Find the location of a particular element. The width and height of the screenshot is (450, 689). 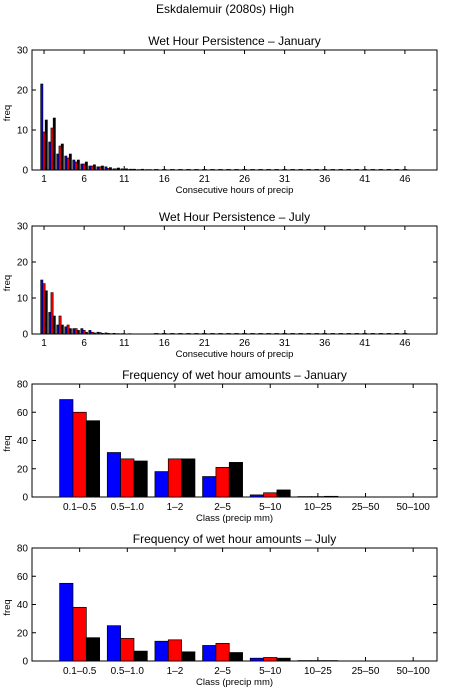

x-axis-label: Class (precip mm) is located at coordinates (234, 682).